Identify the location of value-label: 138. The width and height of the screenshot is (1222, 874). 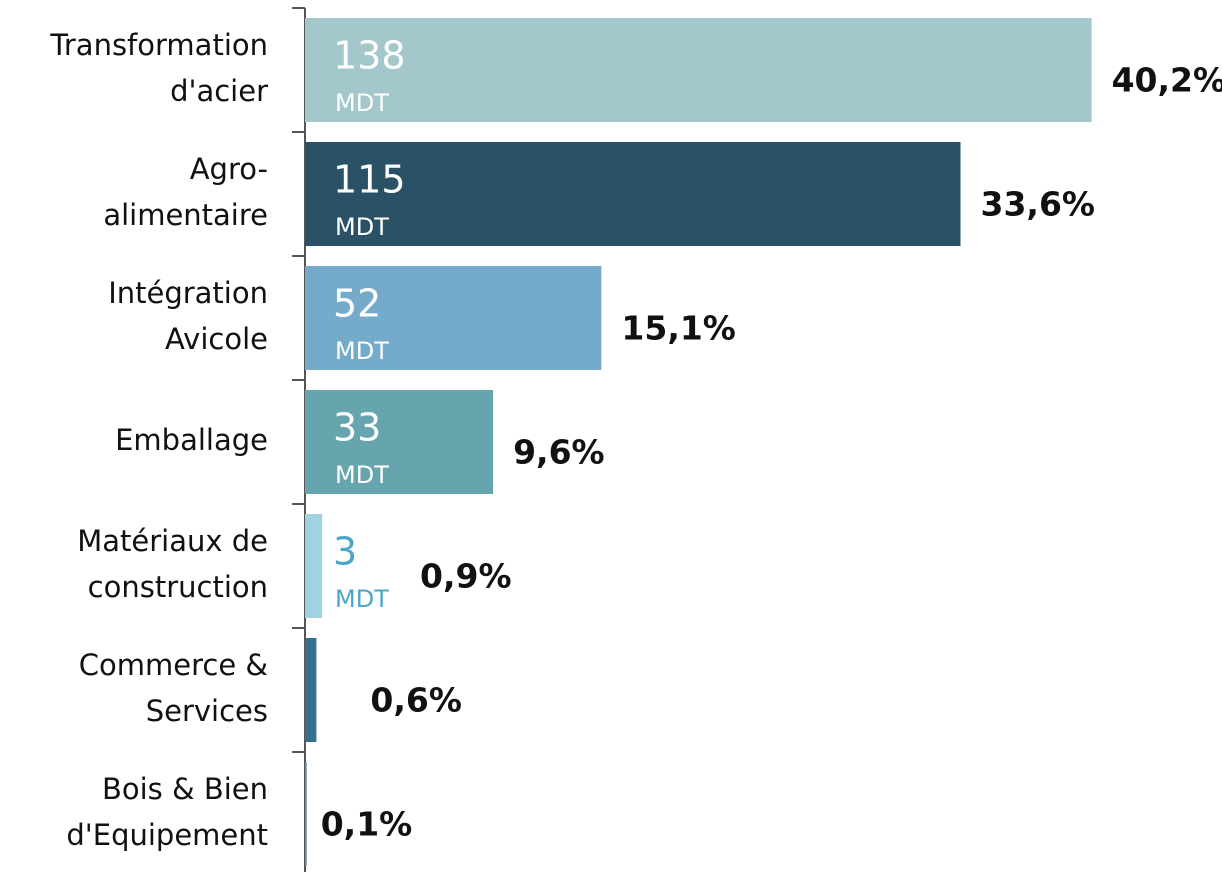
(369, 56).